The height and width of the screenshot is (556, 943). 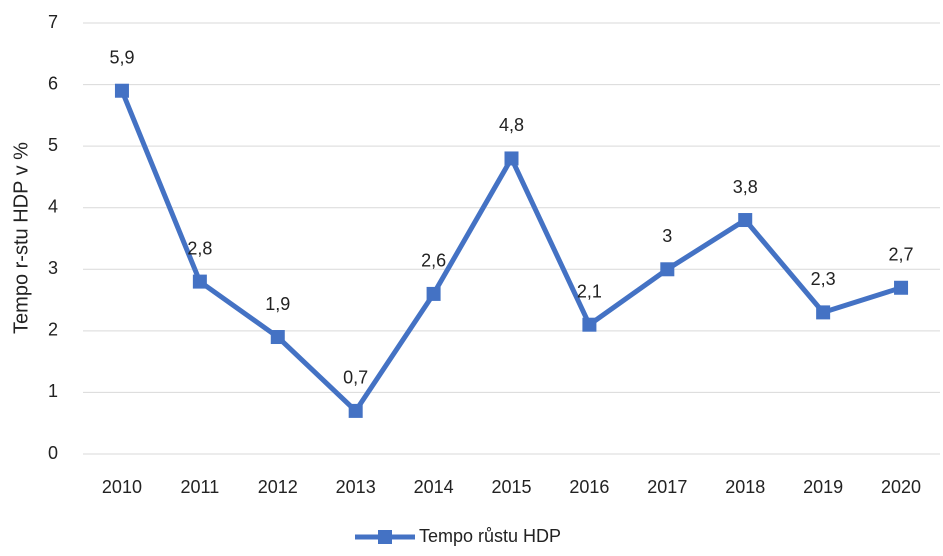 I want to click on y-tick-label: 0, so click(x=53, y=453).